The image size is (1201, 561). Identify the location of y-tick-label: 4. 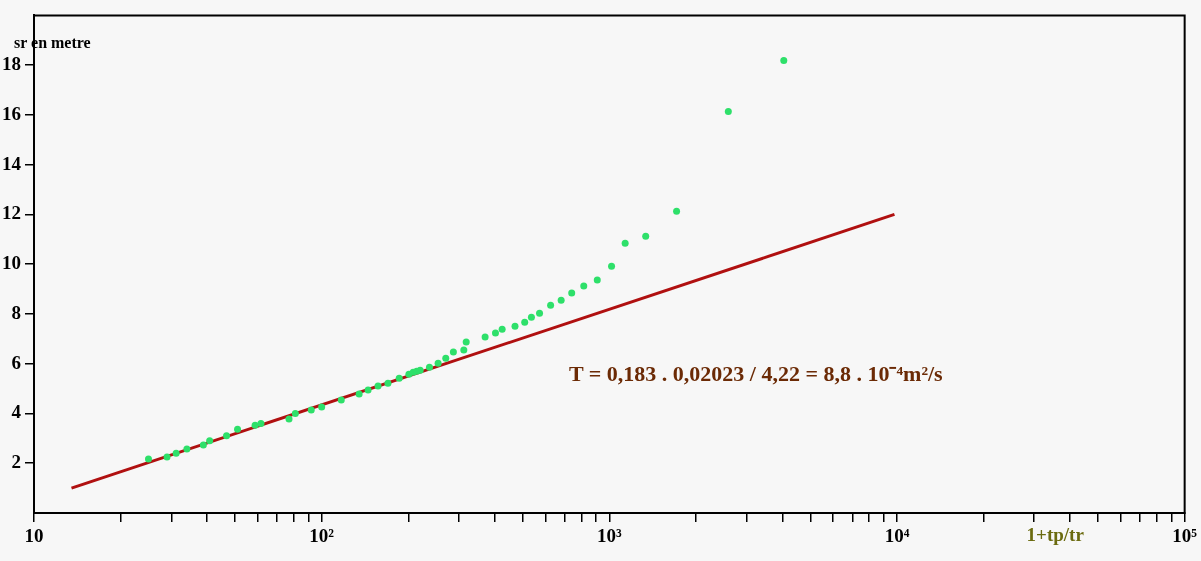
(16, 412).